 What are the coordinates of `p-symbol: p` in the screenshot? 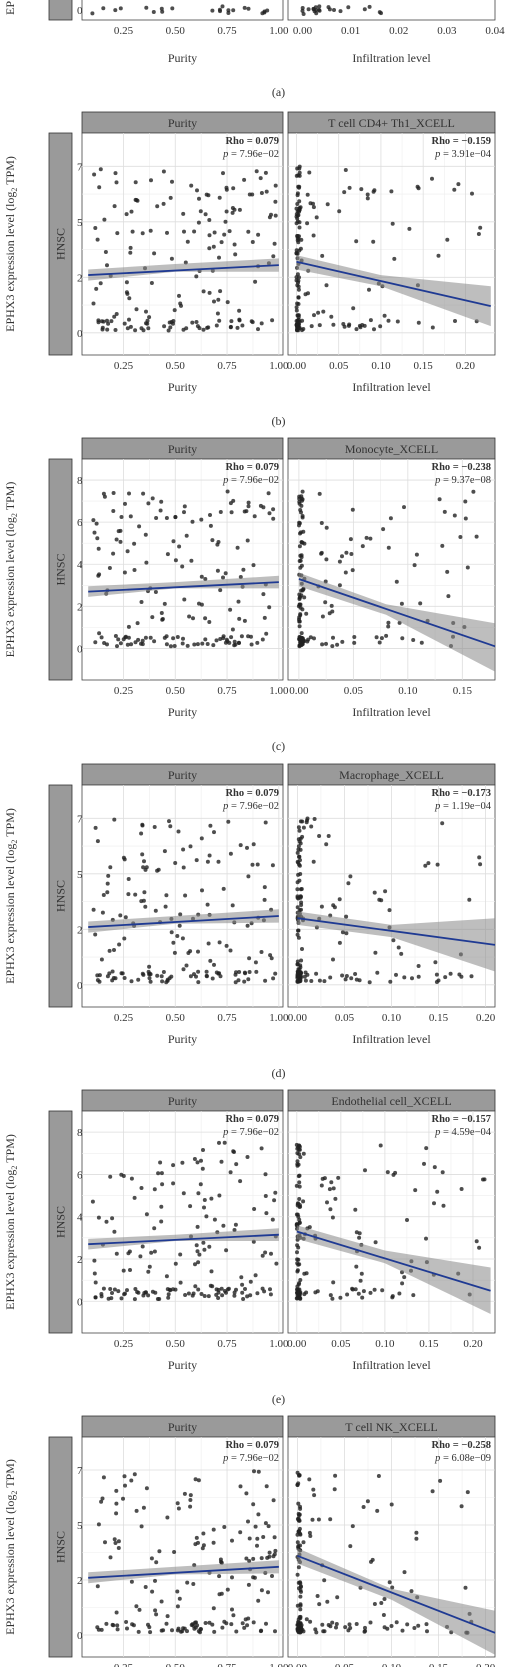 It's located at (225, 1458).